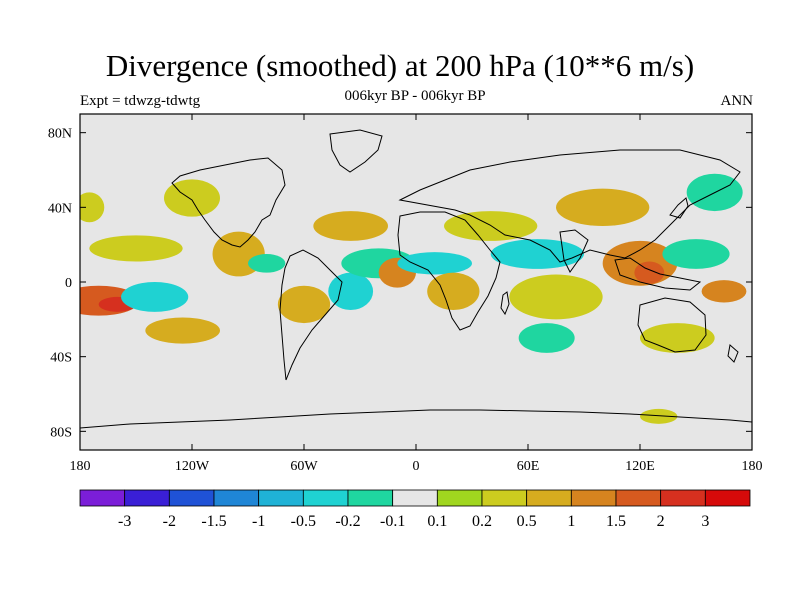 The image size is (800, 600). I want to click on colorbar: -3 -2 -1.5 -1 -0.5 -0.2 -0.1 0.1 0.2 0.5 1 1.5 2 3, so click(415, 509).